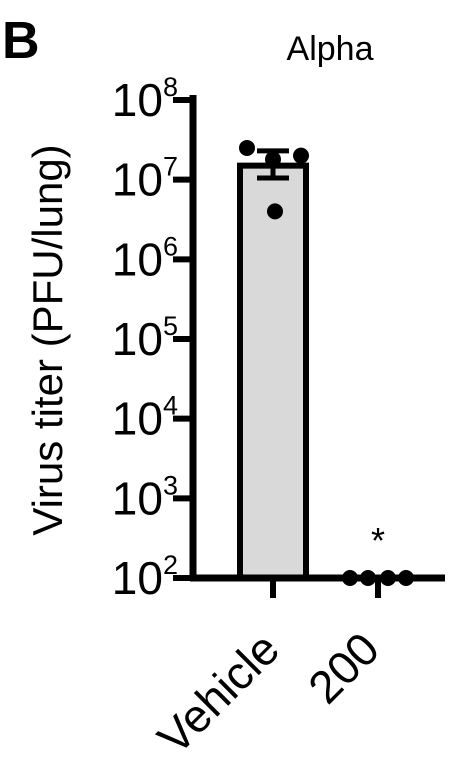  Describe the element at coordinates (145, 338) in the screenshot. I see `y-tick-label: 10⁵` at that location.